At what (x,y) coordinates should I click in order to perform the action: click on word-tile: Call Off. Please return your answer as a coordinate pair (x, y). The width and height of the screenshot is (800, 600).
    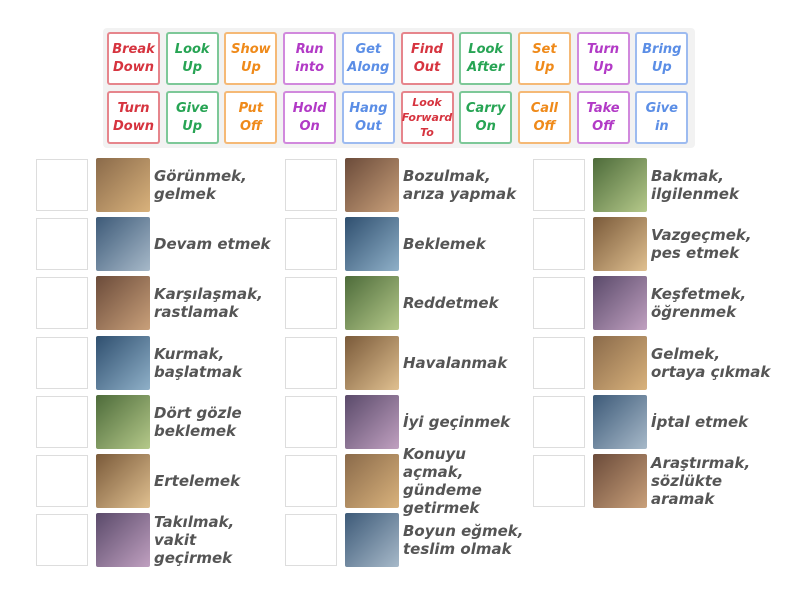
    Looking at the image, I should click on (544, 117).